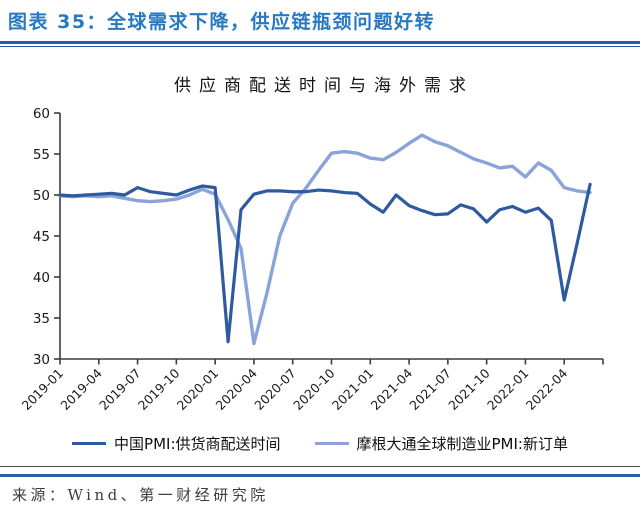  I want to click on x-tick-label: 2020-07, so click(275, 390).